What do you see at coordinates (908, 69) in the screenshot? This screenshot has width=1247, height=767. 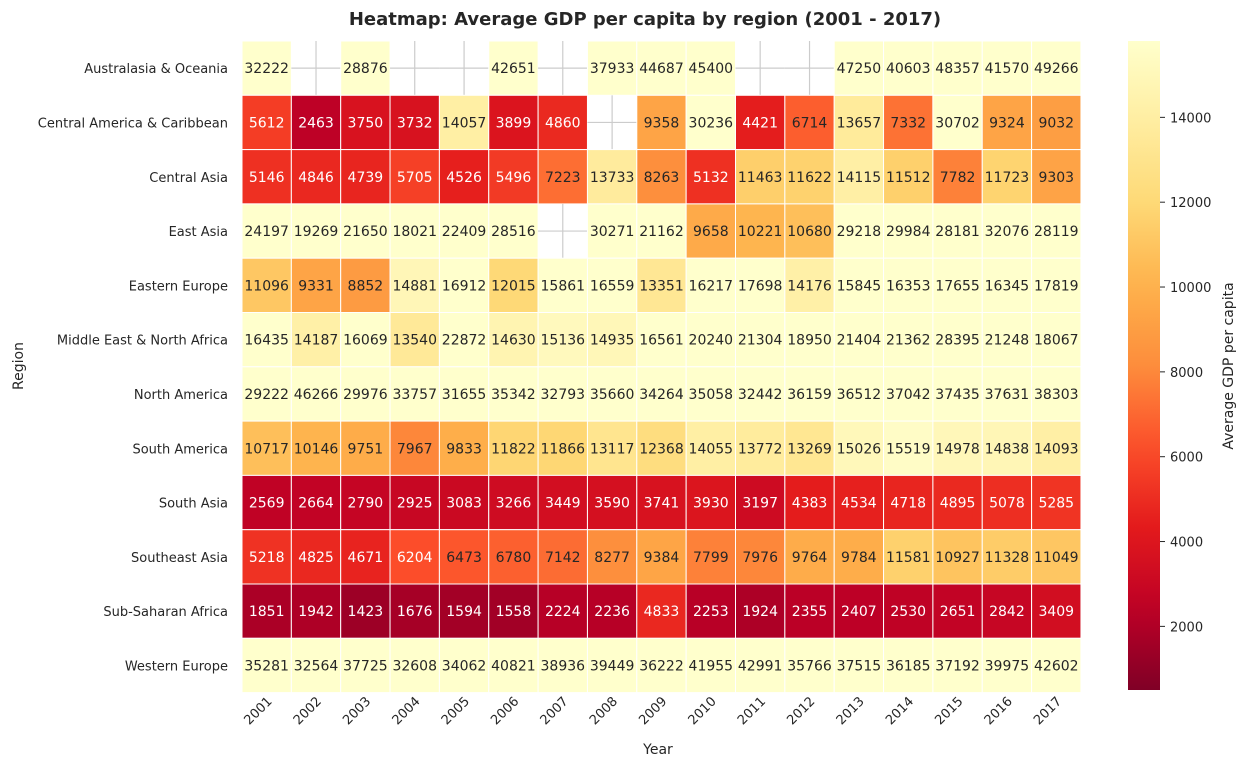 I see `cell-value-label: 40603` at bounding box center [908, 69].